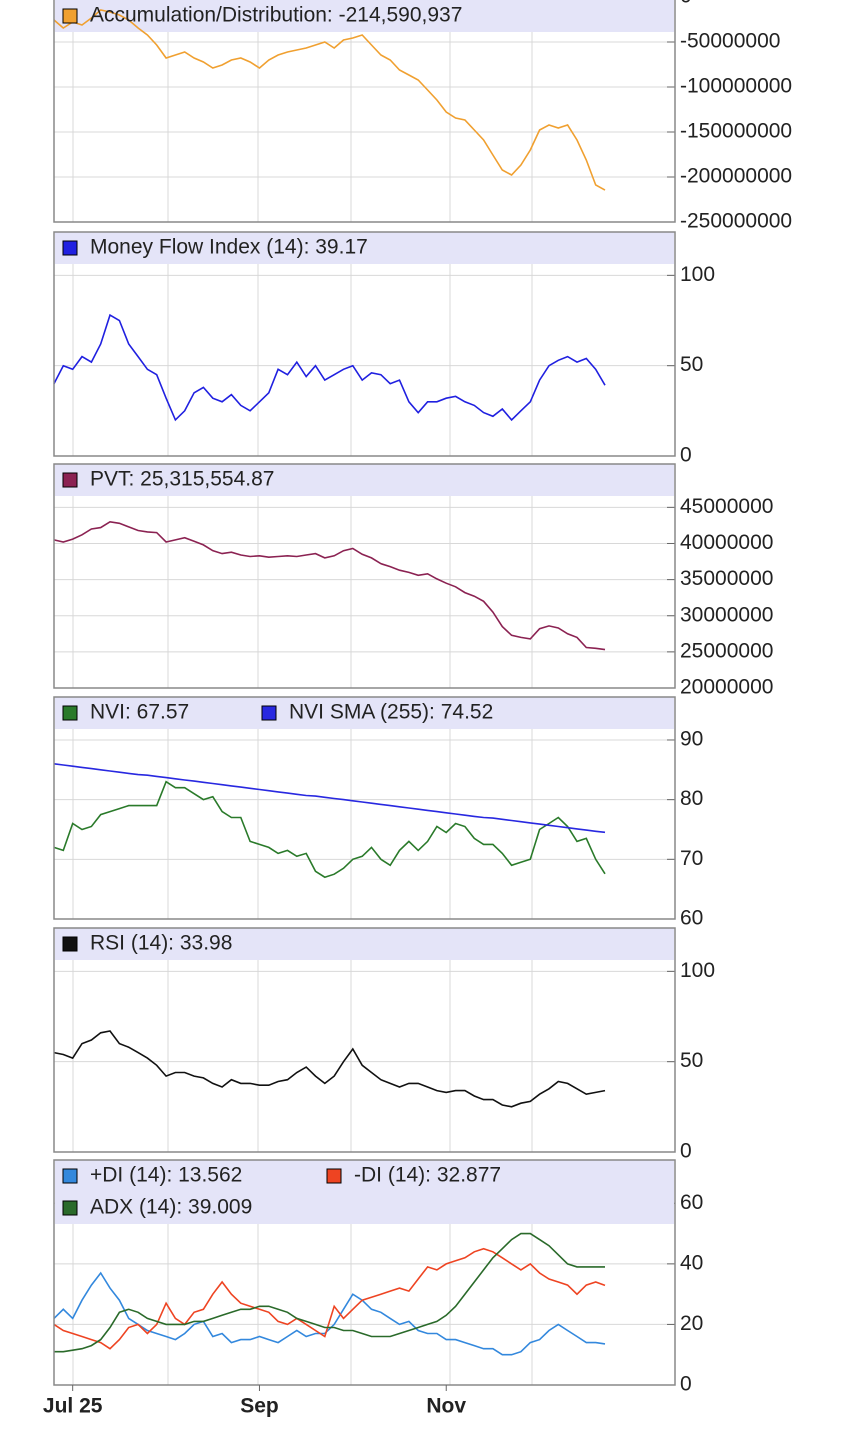 This screenshot has height=1437, width=865. I want to click on y-tick-label: -50000000, so click(730, 41).